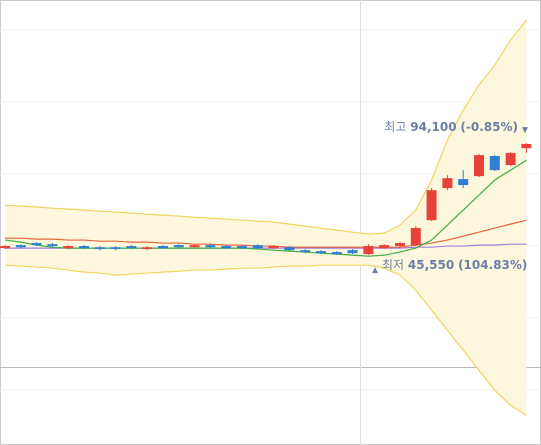  What do you see at coordinates (525, 130) in the screenshot?
I see `marker-down` at bounding box center [525, 130].